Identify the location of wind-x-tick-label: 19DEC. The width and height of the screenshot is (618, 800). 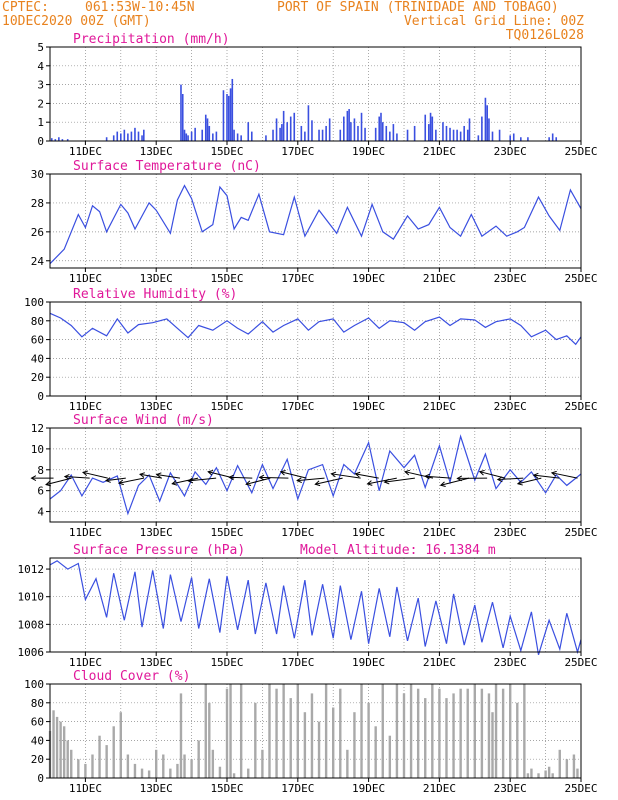
(368, 532).